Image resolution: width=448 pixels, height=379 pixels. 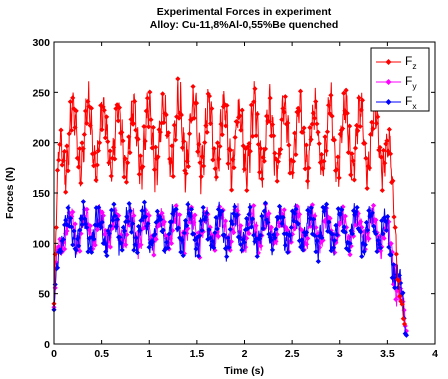 I want to click on legend: Fz Fy Fx, so click(x=400, y=79).